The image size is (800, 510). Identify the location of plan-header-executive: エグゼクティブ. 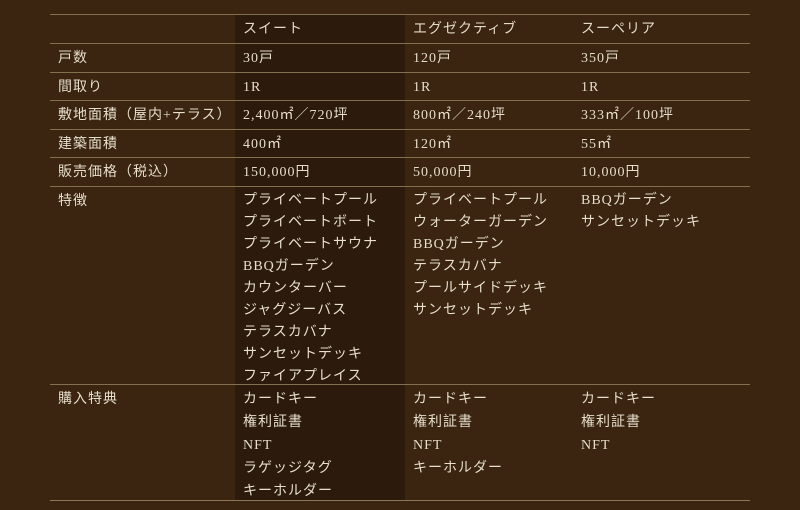
(465, 29).